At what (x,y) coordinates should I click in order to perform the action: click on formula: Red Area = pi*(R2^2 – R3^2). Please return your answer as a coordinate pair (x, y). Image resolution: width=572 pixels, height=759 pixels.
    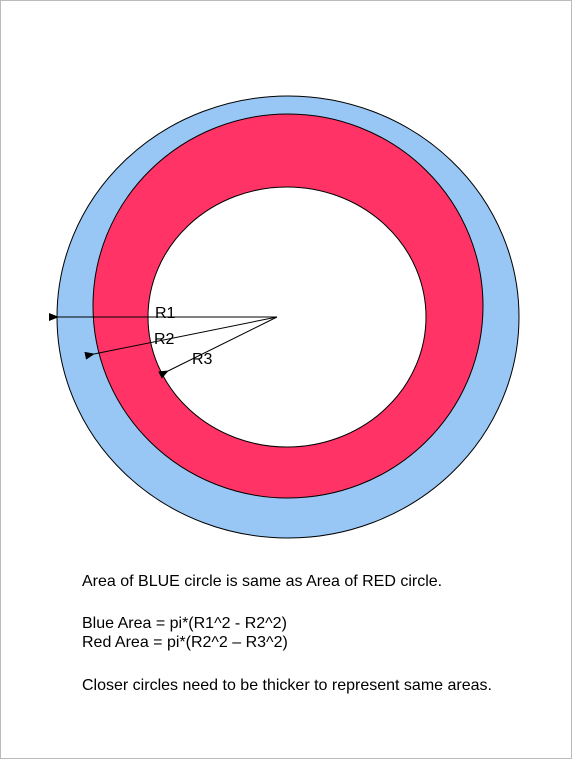
    Looking at the image, I should click on (185, 642).